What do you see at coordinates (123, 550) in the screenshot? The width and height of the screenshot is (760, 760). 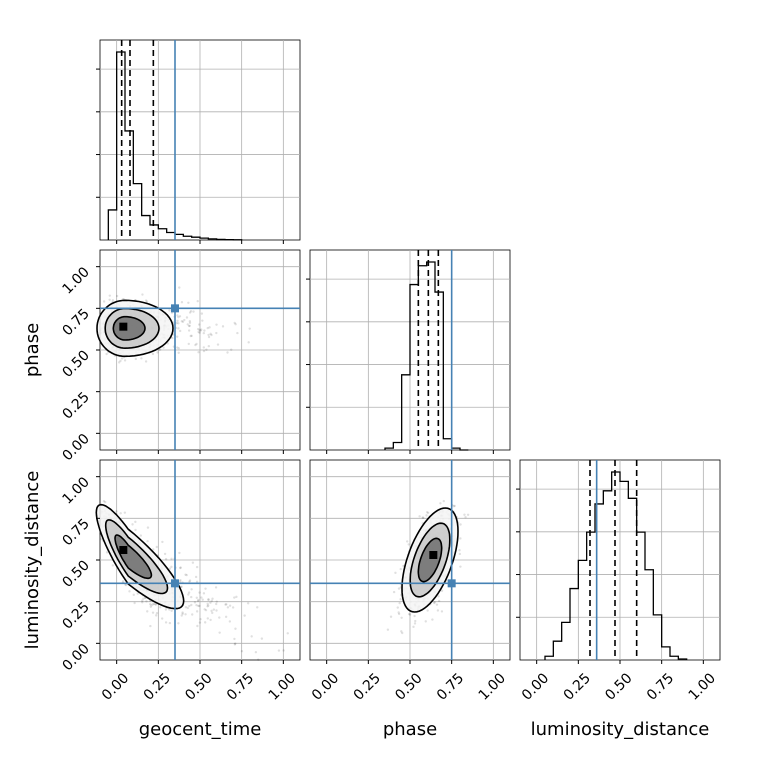 I see `density-peak-geocent_time-luminosity_distance` at bounding box center [123, 550].